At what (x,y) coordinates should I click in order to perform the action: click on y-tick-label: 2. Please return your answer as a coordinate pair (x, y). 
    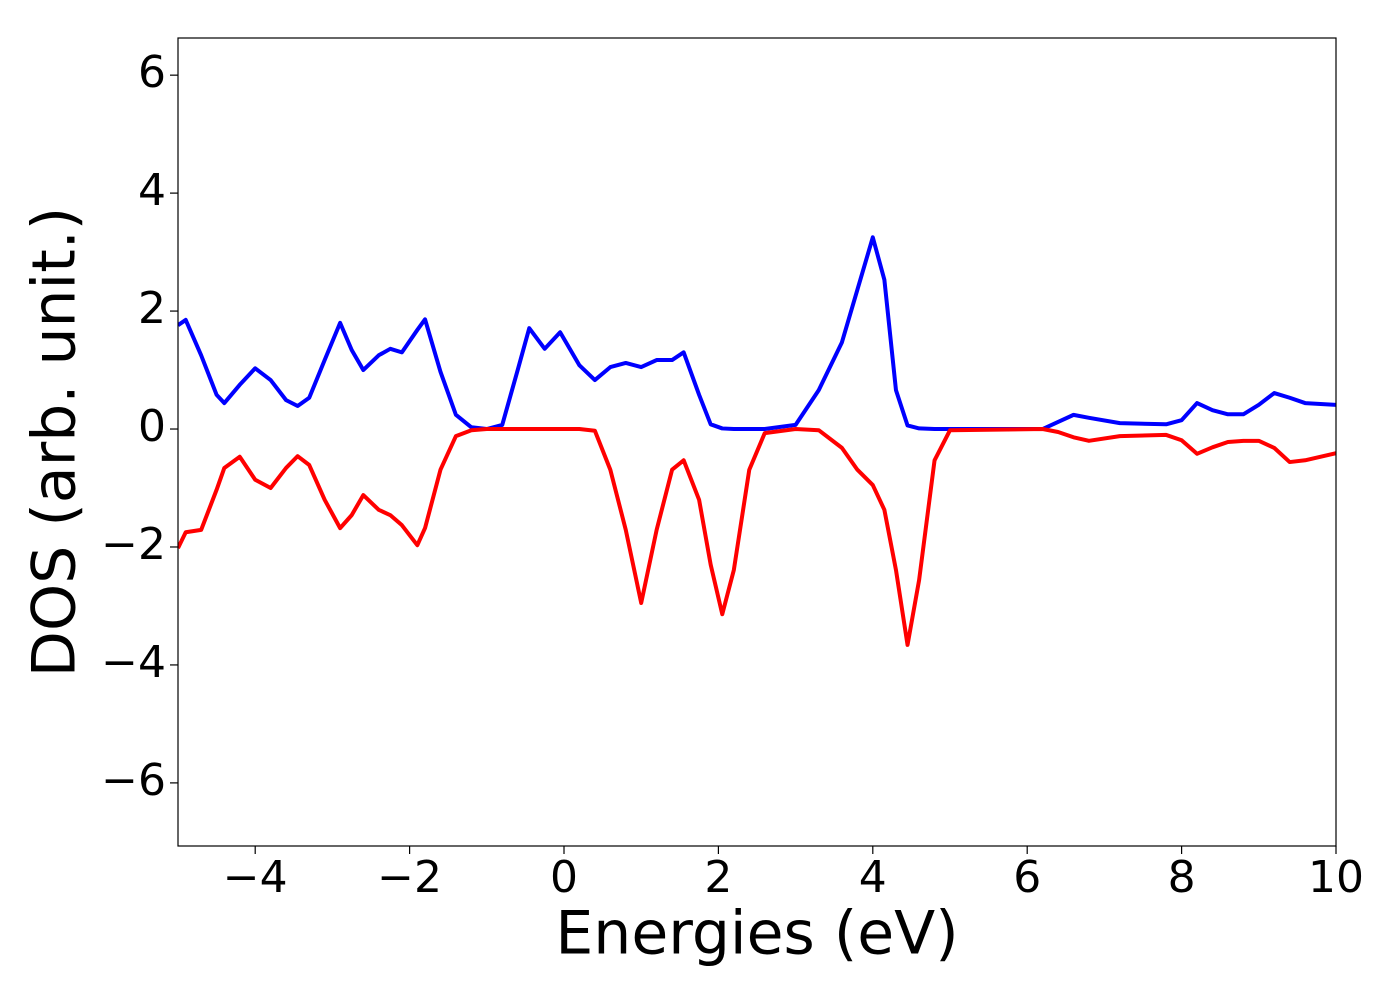
    Looking at the image, I should click on (152, 308).